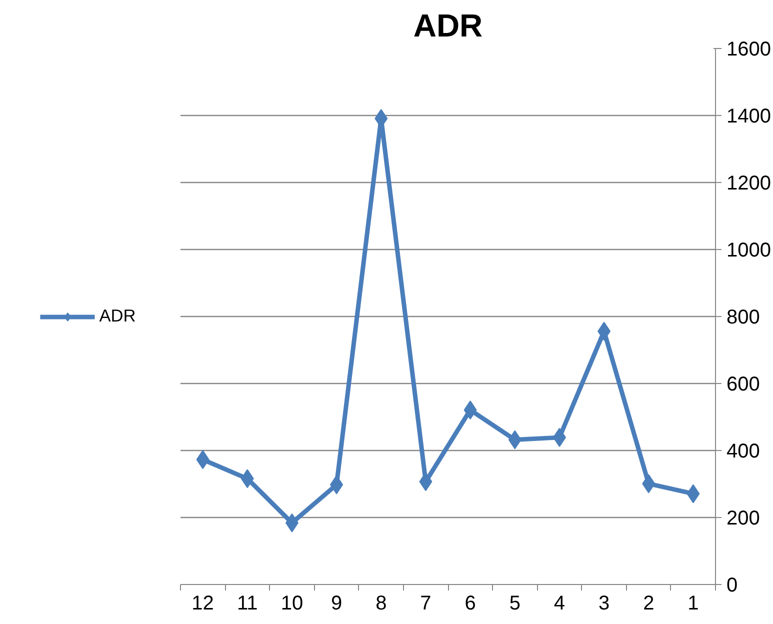  Describe the element at coordinates (748, 251) in the screenshot. I see `y-tick-label: 1000` at that location.